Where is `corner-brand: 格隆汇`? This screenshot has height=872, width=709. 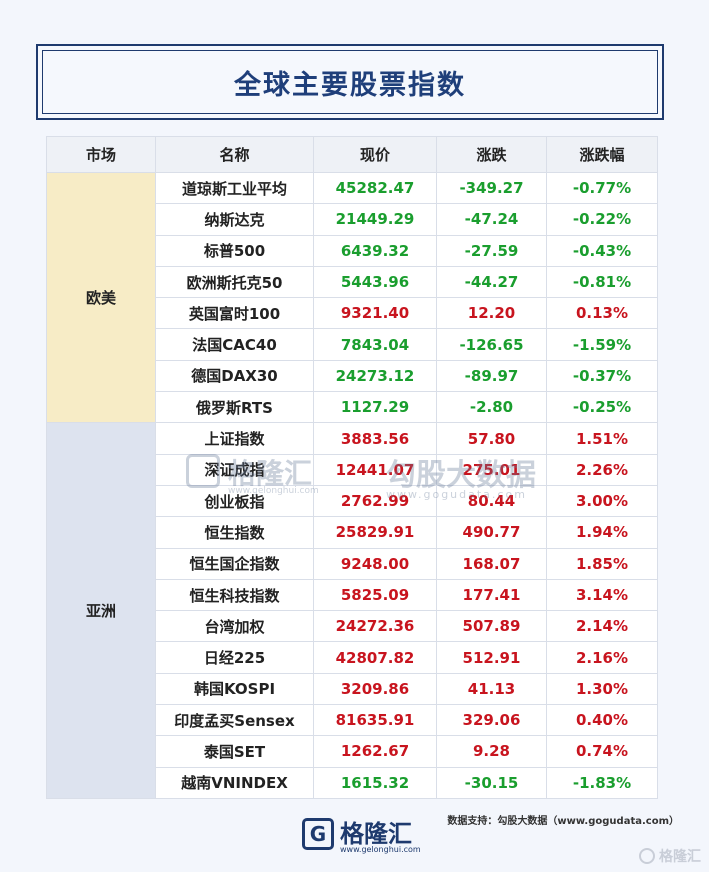
corner-brand: 格隆汇 is located at coordinates (680, 857).